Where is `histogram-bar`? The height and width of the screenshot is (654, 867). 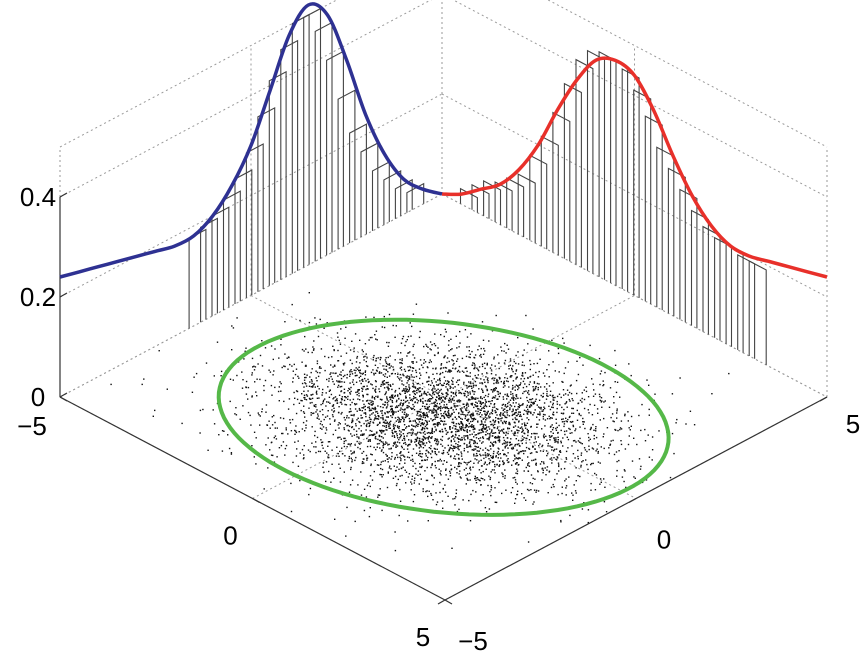
histogram-bar is located at coordinates (346, 169).